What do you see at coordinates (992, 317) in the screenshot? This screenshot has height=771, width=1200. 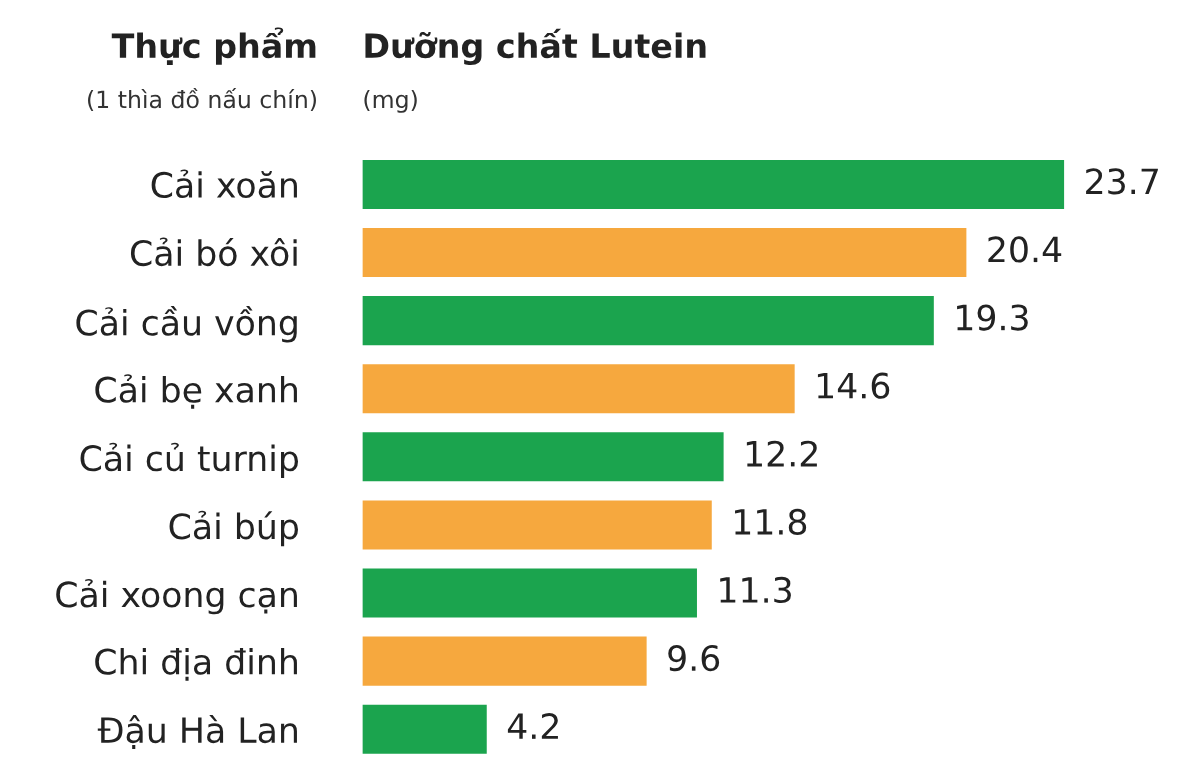 I see `data-label: 19.3` at bounding box center [992, 317].